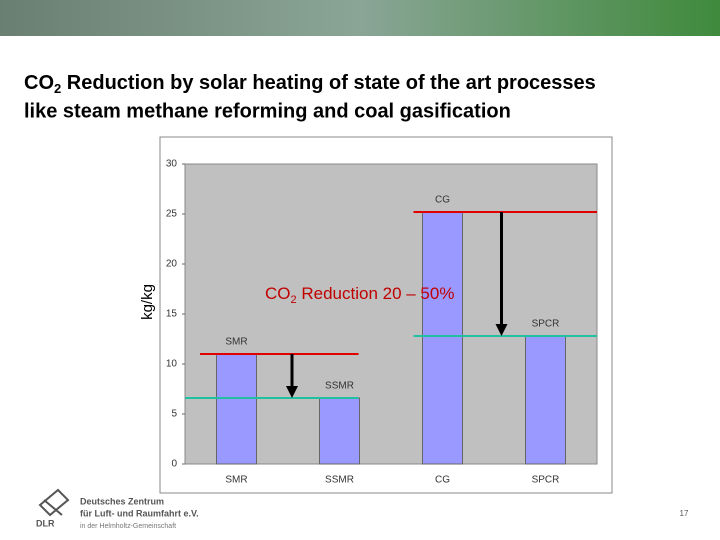 Image resolution: width=720 pixels, height=540 pixels. I want to click on bar-label: CG, so click(442, 200).